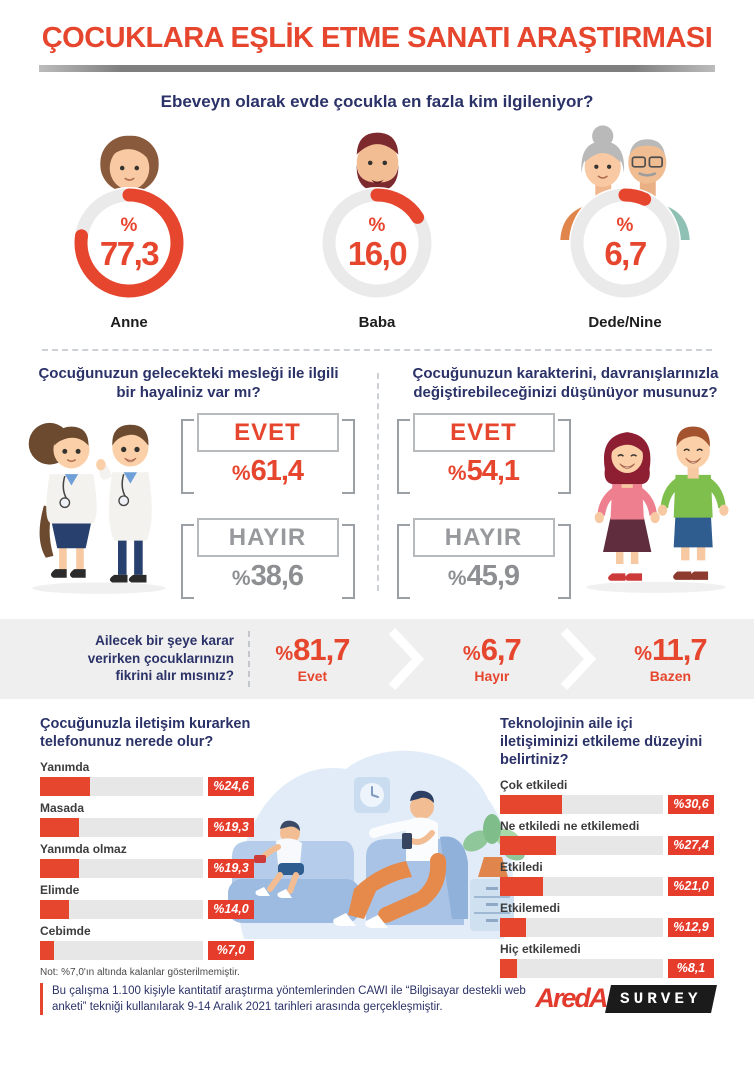 The height and width of the screenshot is (1065, 754). I want to click on donut-anne: % 77,3, so click(129, 243).